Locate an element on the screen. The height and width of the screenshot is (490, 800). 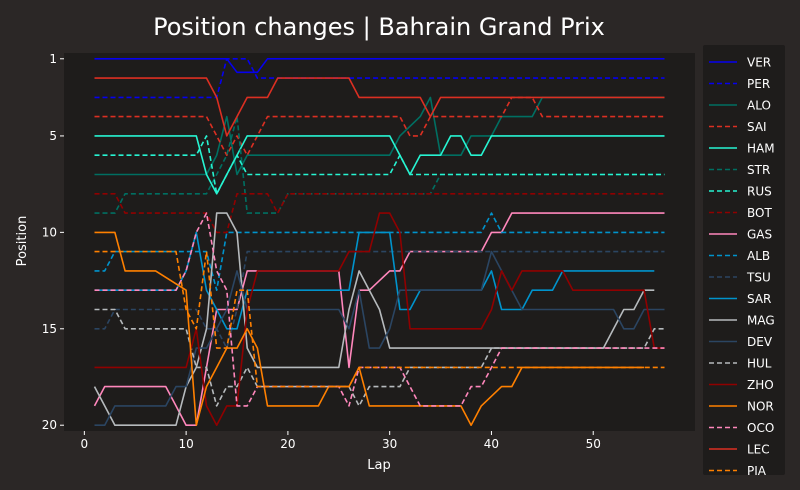
x-axis-label: Lap is located at coordinates (378, 465).